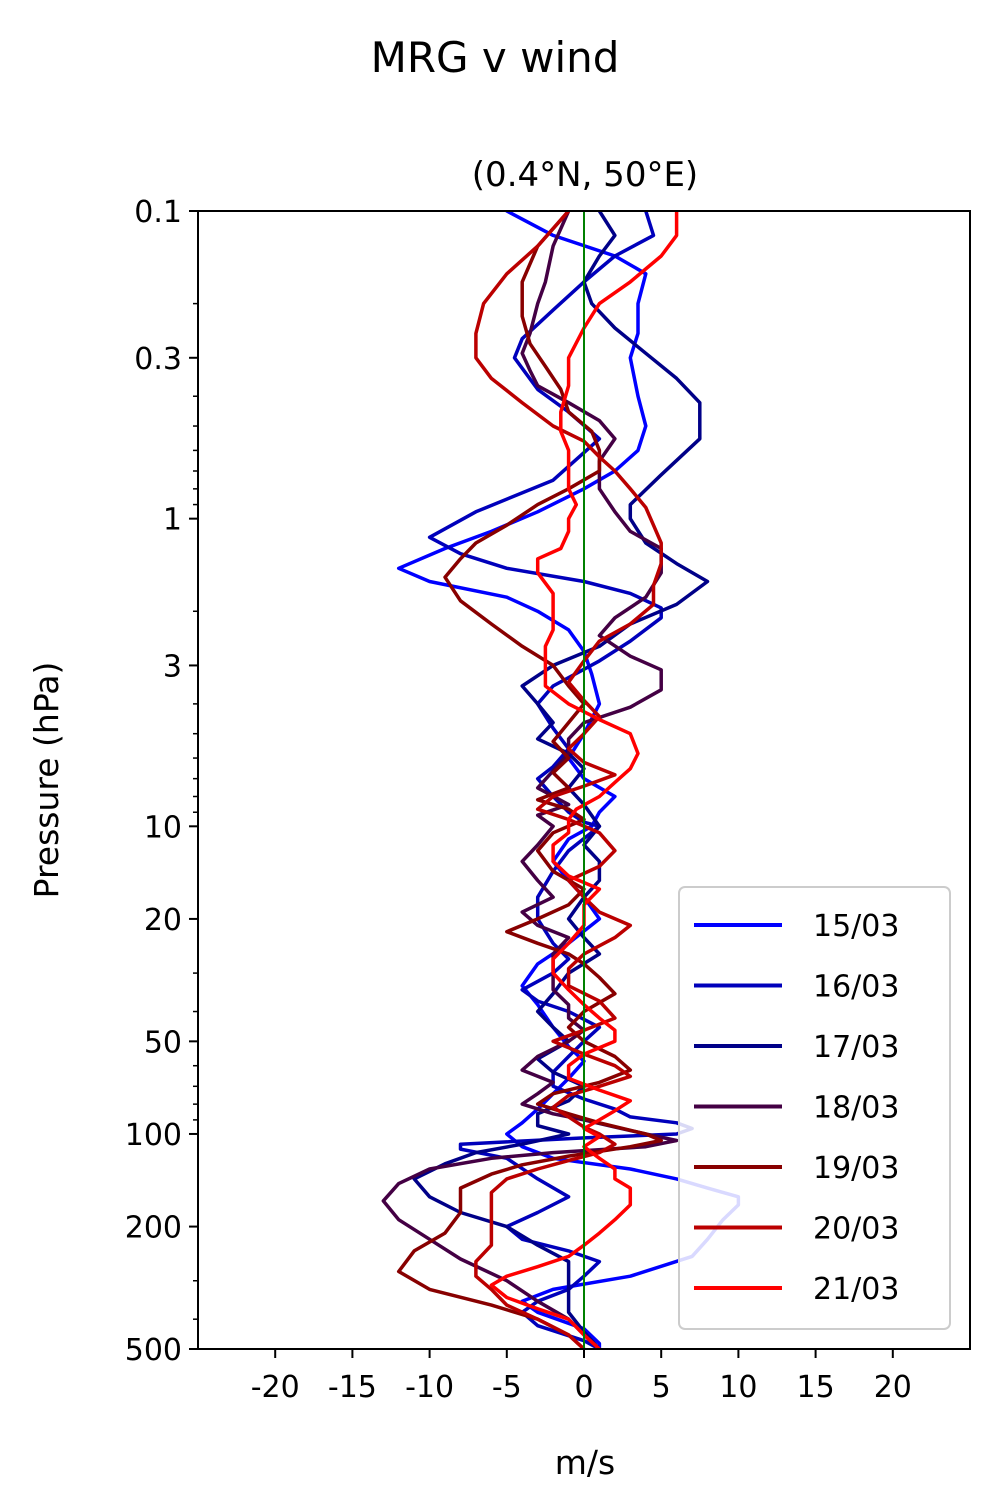  What do you see at coordinates (856, 926) in the screenshot?
I see `legend-label: 15/03` at bounding box center [856, 926].